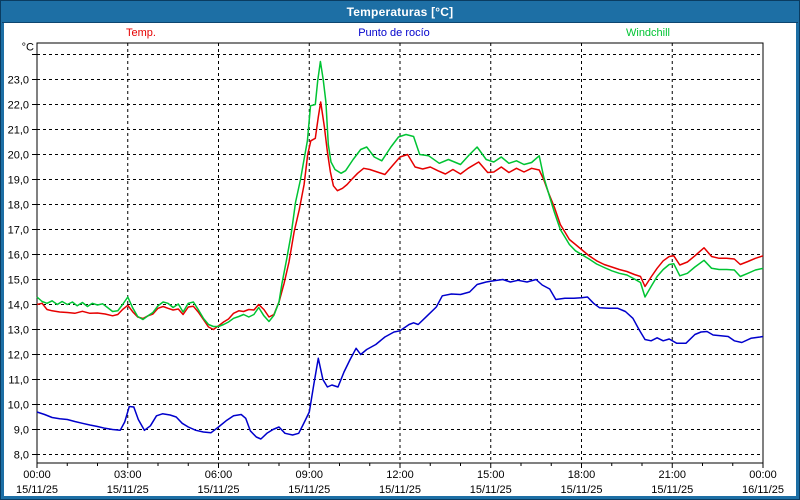  I want to click on title-bar: Temperaturas [°C], so click(400, 12).